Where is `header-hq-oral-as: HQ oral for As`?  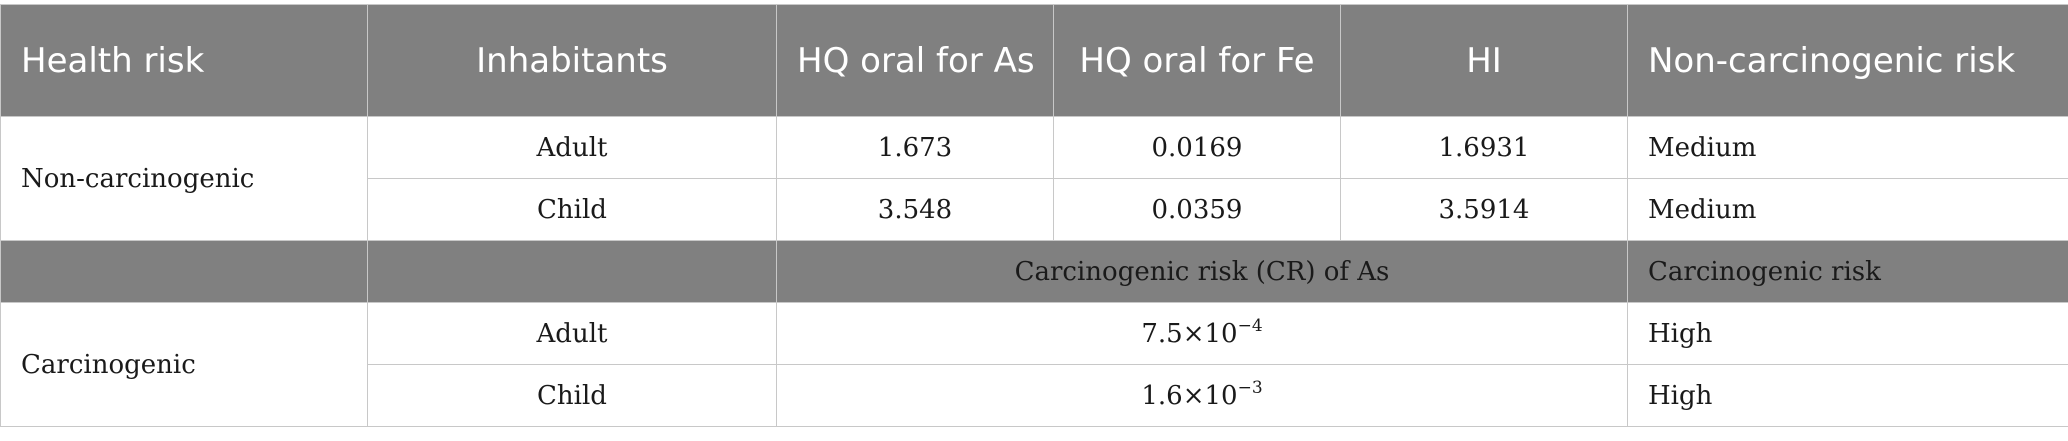
header-hq-oral-as: HQ oral for As is located at coordinates (915, 60).